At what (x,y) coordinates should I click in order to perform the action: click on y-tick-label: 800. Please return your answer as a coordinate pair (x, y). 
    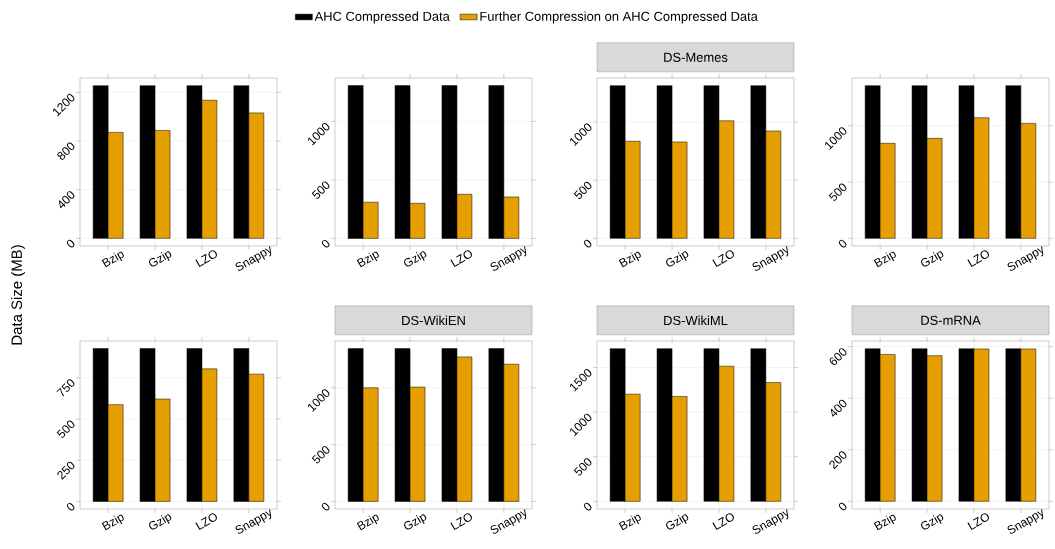
    Looking at the image, I should click on (66, 151).